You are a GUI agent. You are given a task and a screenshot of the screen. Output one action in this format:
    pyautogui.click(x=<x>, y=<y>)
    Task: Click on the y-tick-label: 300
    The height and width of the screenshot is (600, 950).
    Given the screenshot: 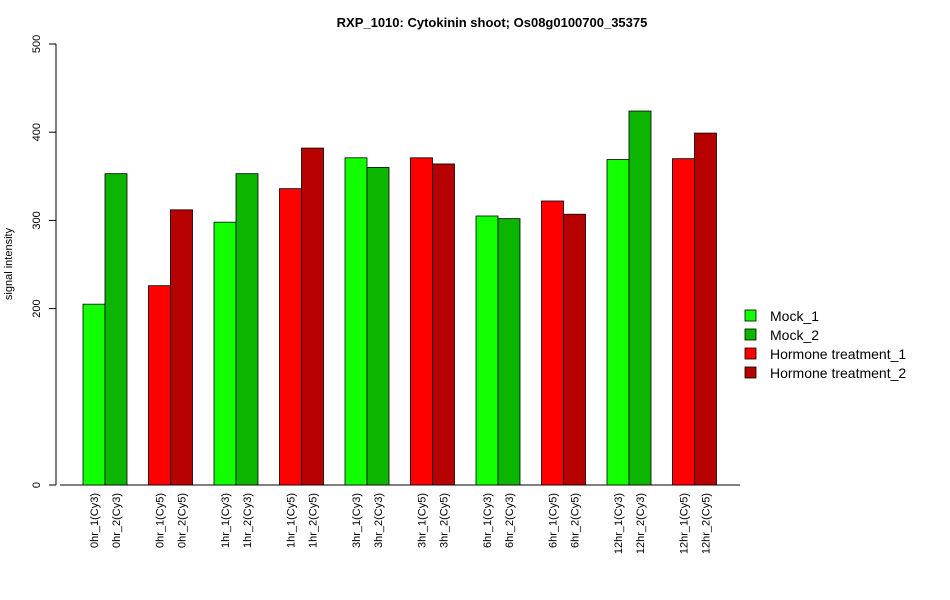 What is the action you would take?
    pyautogui.click(x=37, y=220)
    